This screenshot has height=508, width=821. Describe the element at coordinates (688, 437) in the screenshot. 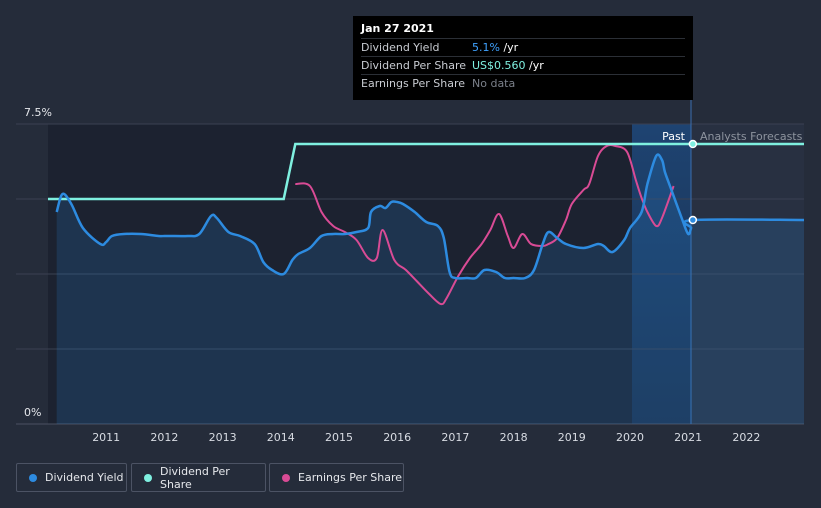

I see `x-tick-label: 2021` at that location.